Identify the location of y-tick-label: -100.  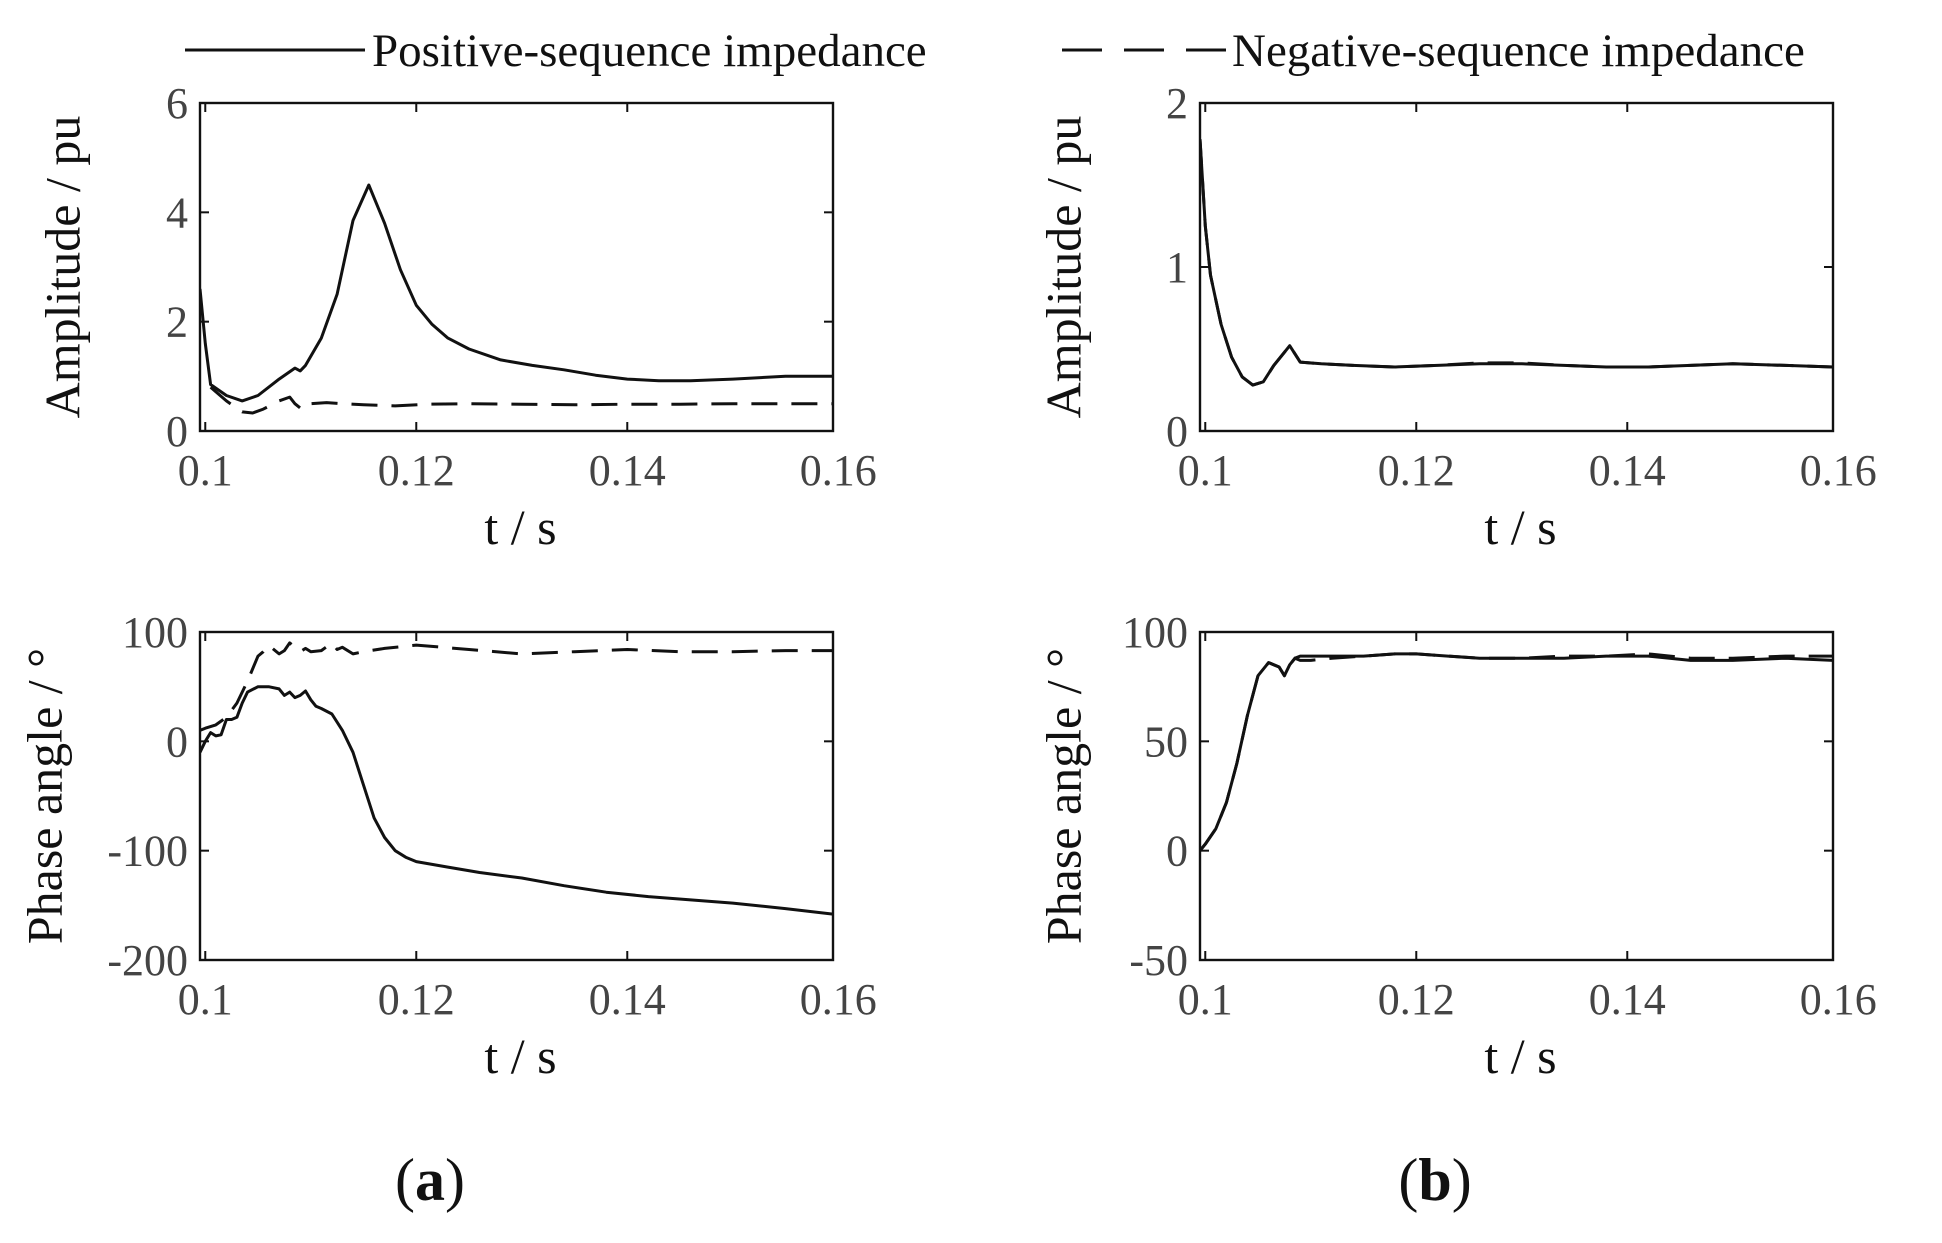
(147, 851).